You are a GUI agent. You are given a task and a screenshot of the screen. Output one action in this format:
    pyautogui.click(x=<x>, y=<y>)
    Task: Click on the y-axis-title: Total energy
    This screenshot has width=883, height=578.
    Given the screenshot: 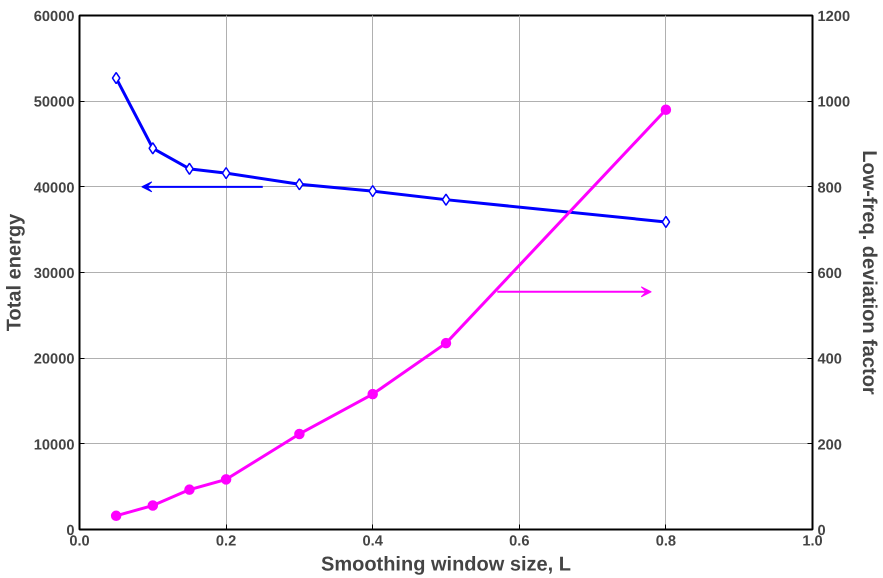 What is the action you would take?
    pyautogui.click(x=15, y=272)
    